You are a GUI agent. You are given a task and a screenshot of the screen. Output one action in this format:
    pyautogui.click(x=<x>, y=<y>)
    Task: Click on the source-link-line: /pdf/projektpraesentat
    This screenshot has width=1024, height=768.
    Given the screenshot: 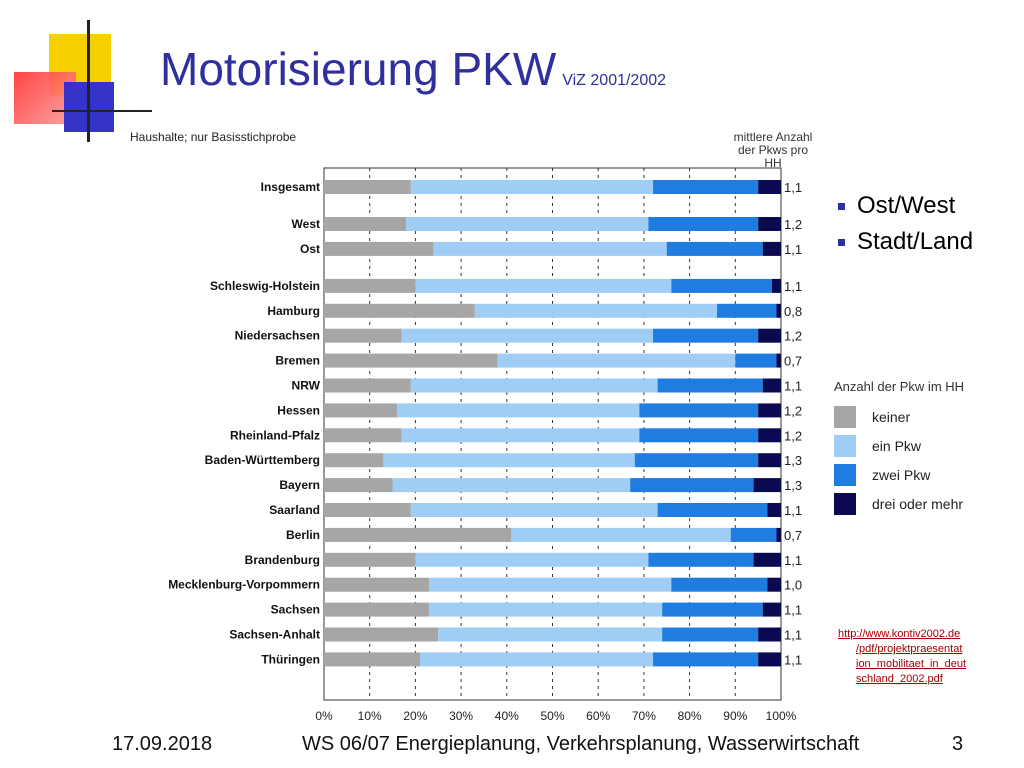 What is the action you would take?
    pyautogui.click(x=909, y=649)
    